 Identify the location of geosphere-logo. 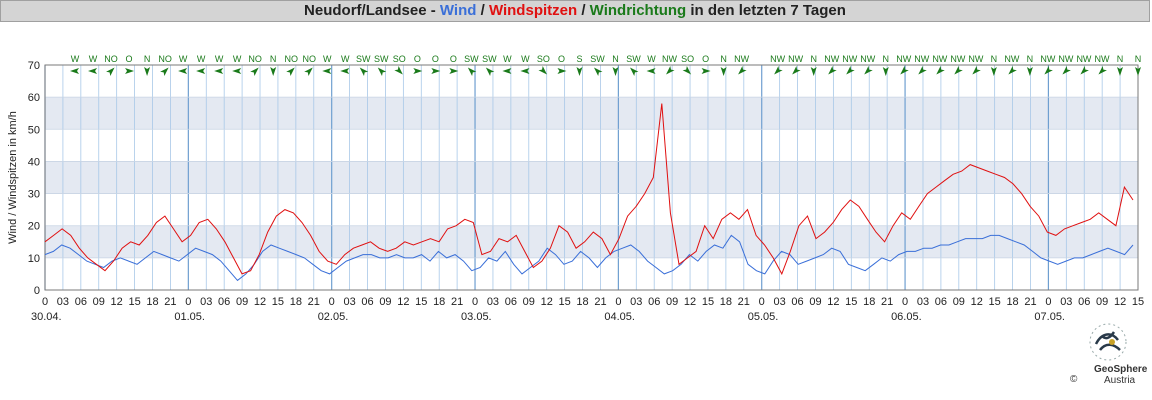
(1108, 342).